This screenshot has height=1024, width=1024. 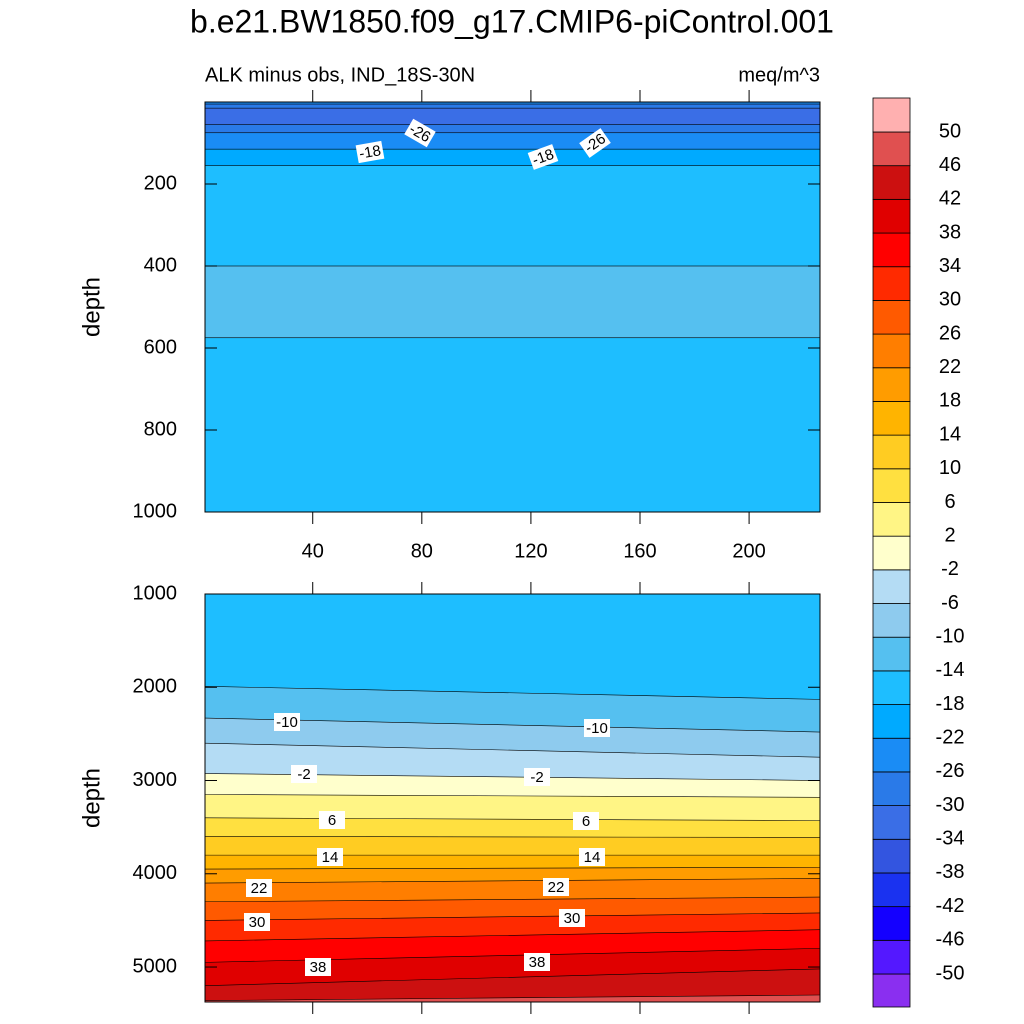 What do you see at coordinates (340, 75) in the screenshot?
I see `left-string: ALK minus obs, IND_18S-30N` at bounding box center [340, 75].